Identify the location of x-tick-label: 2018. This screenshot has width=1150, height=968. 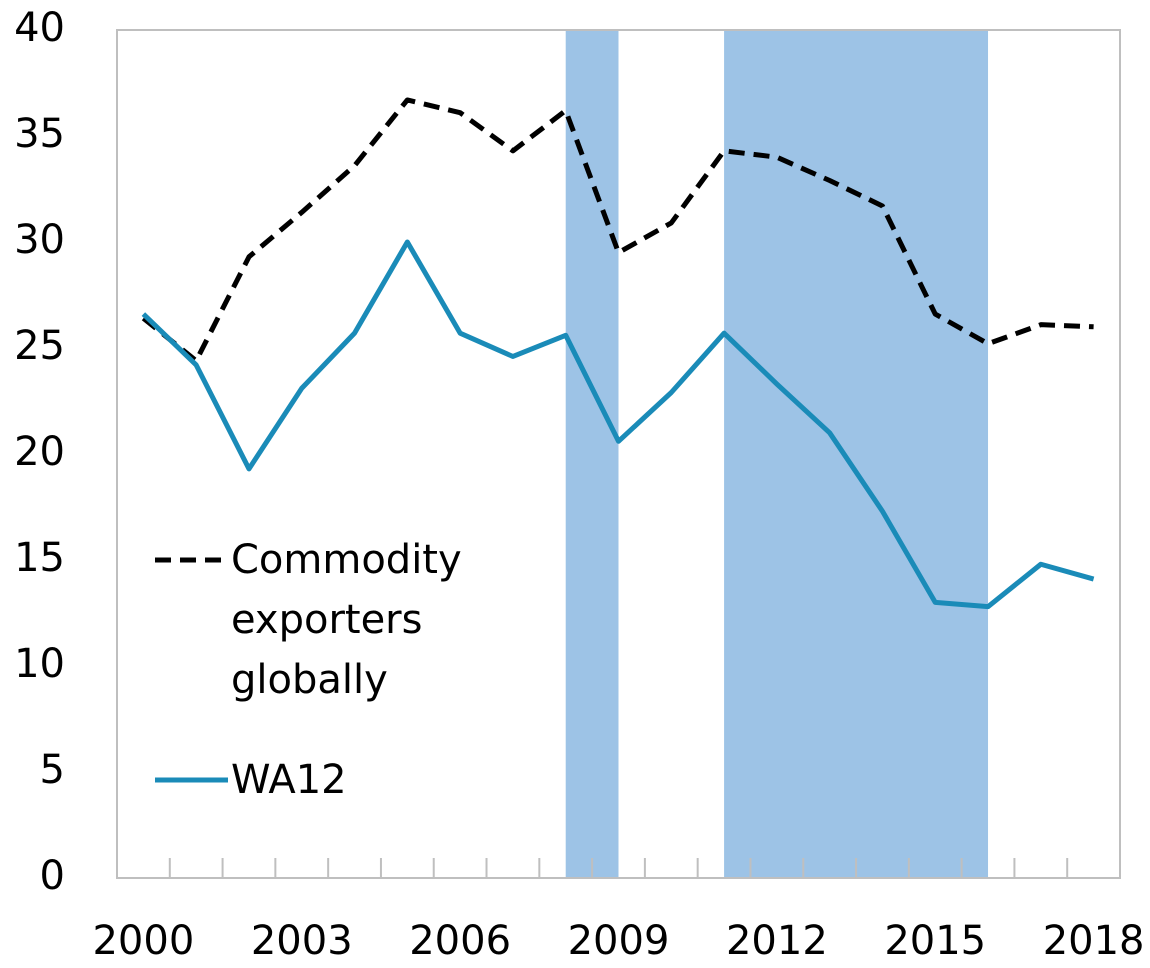
(1094, 941).